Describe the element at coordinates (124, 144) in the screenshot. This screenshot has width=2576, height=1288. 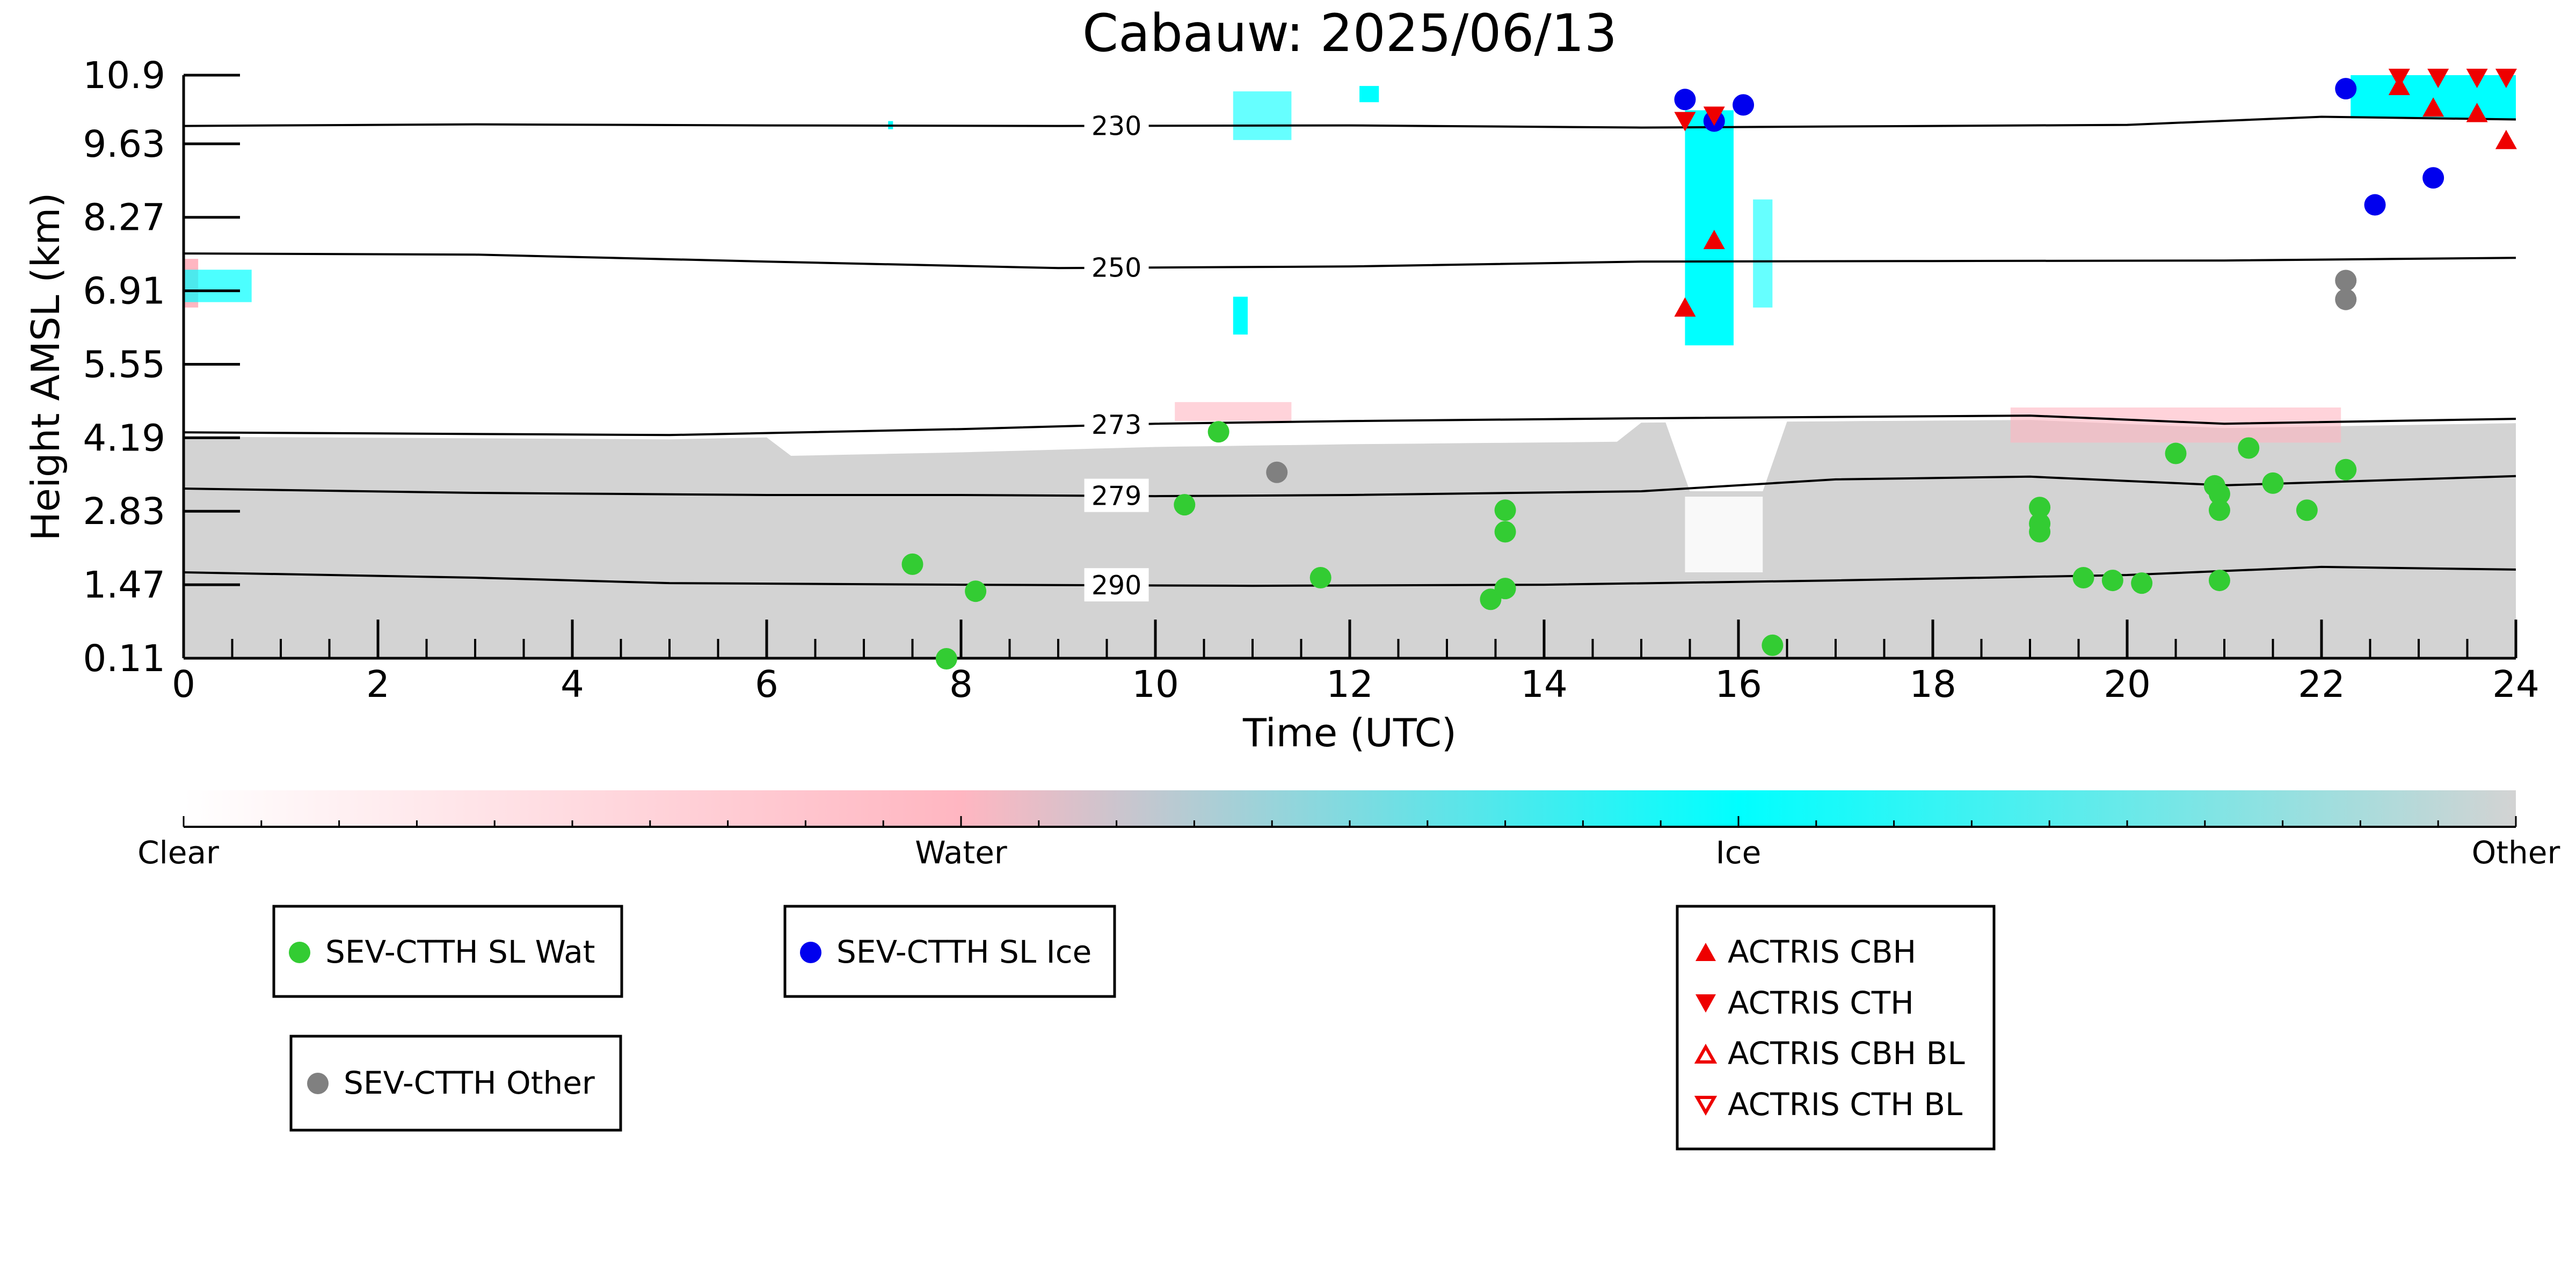
I see `y-tick-label: 9.63` at that location.